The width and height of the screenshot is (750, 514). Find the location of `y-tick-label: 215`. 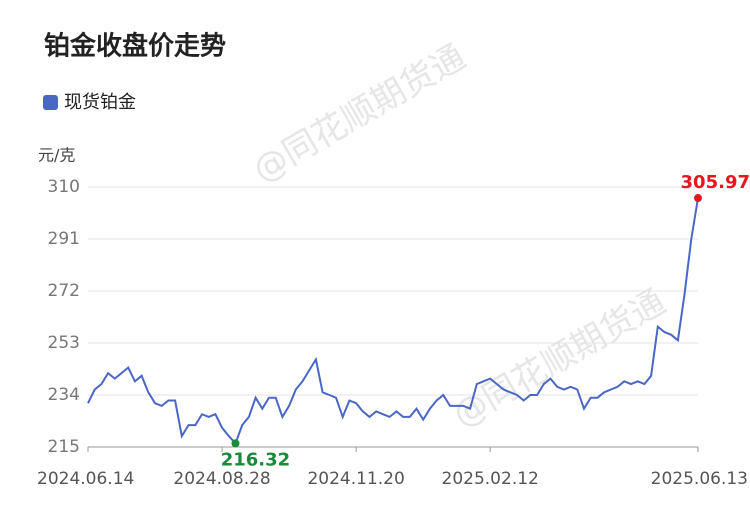

y-tick-label: 215 is located at coordinates (64, 447).